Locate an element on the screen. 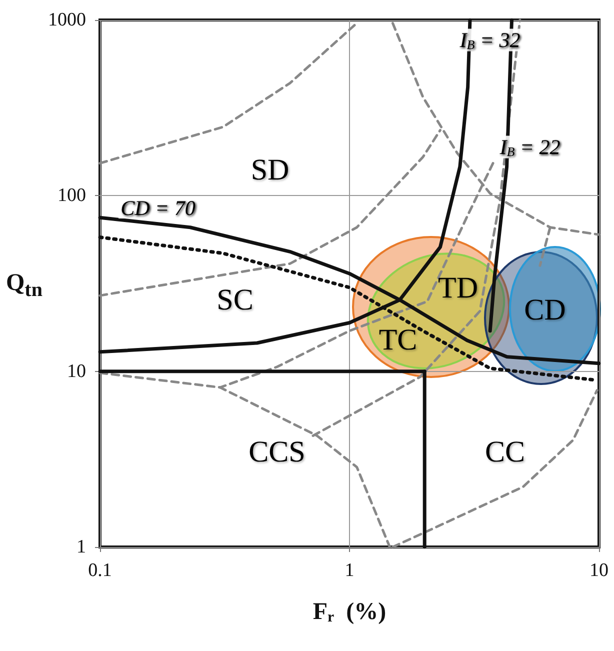 Image resolution: width=614 pixels, height=651 pixels. x-tick-label: 10 is located at coordinates (599, 570).